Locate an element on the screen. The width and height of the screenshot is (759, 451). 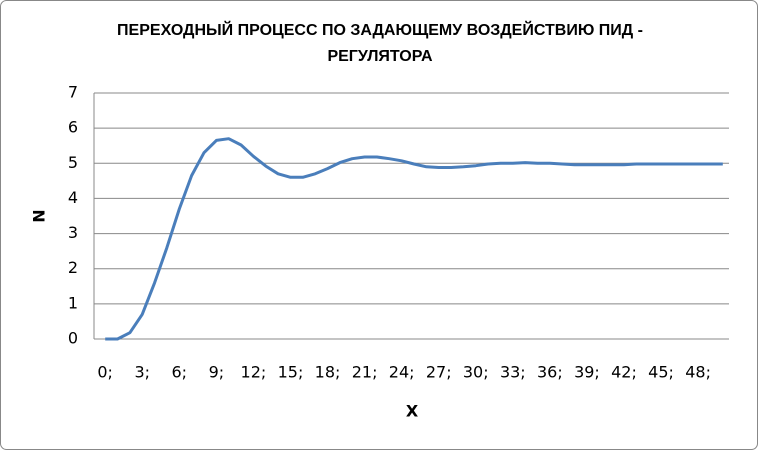
x-tick-label: 27; is located at coordinates (439, 372).